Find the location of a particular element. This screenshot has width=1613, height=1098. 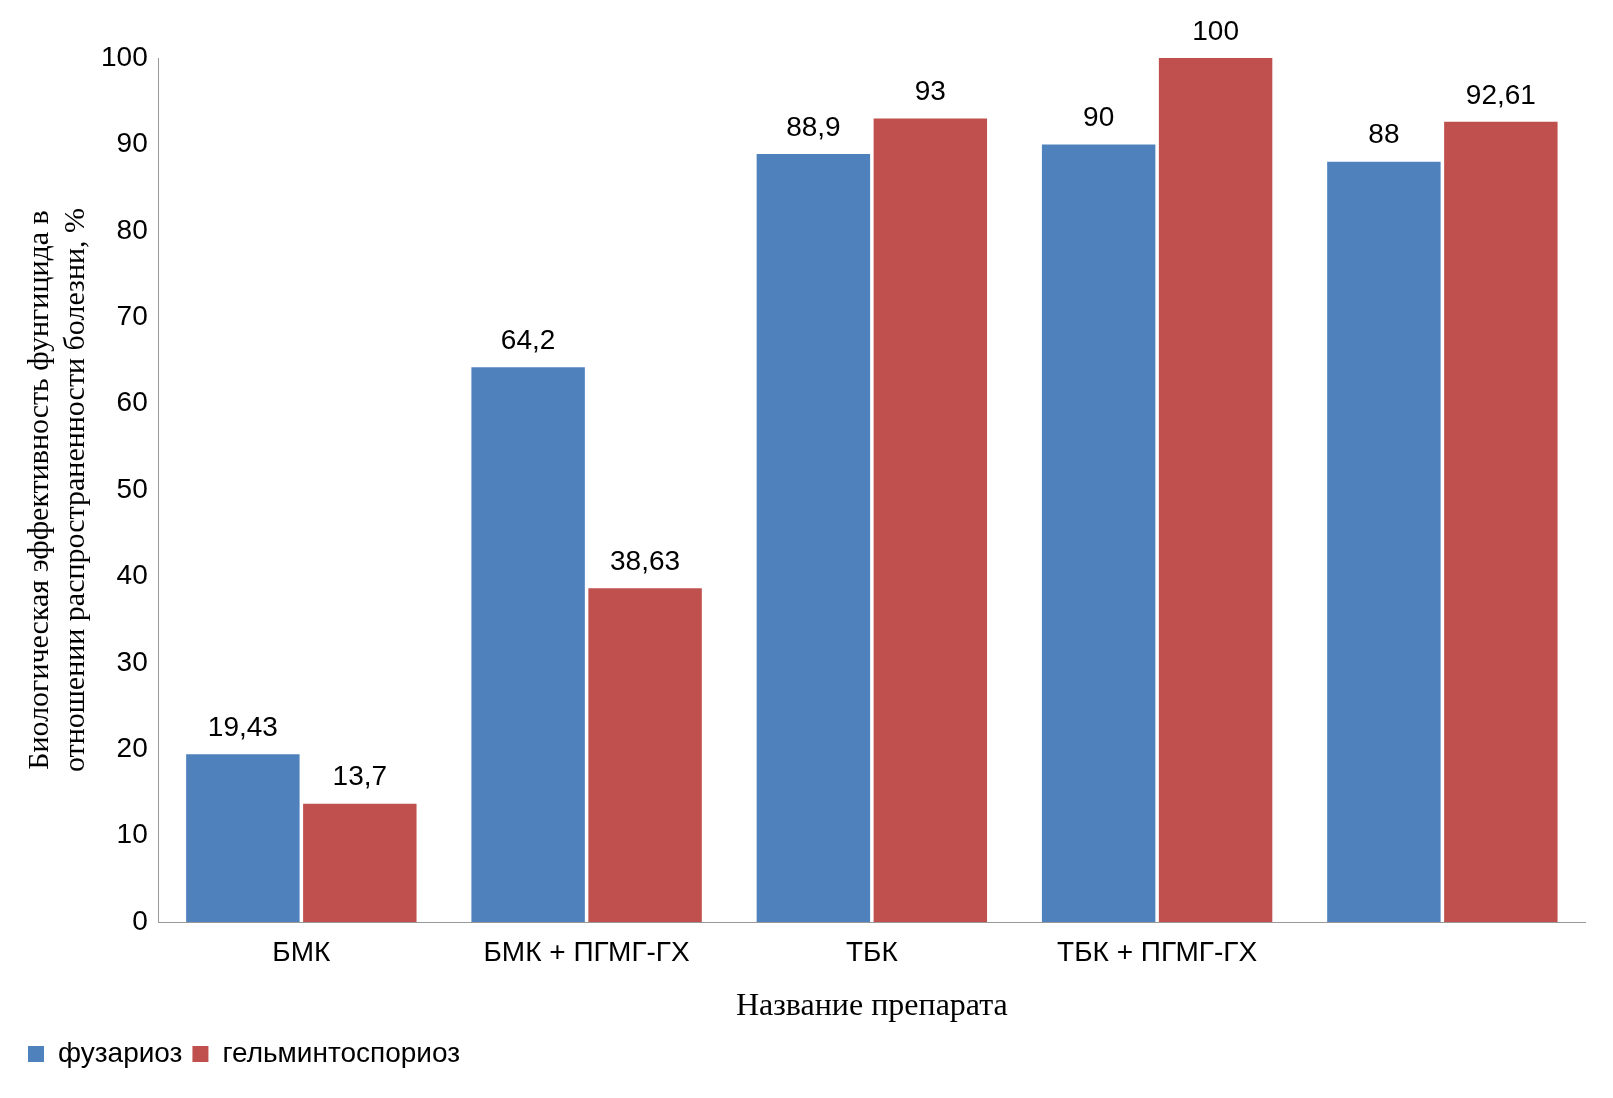

y-tick-label: 20 is located at coordinates (132, 747).